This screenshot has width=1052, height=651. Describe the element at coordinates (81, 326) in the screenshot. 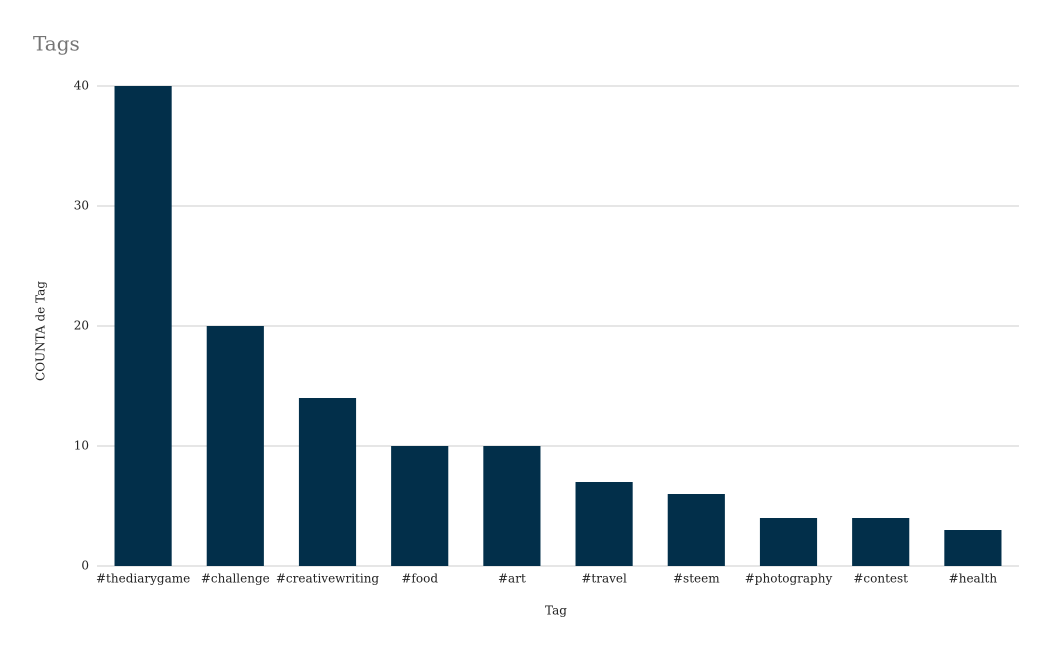

I see `y-tick-label: 20` at that location.